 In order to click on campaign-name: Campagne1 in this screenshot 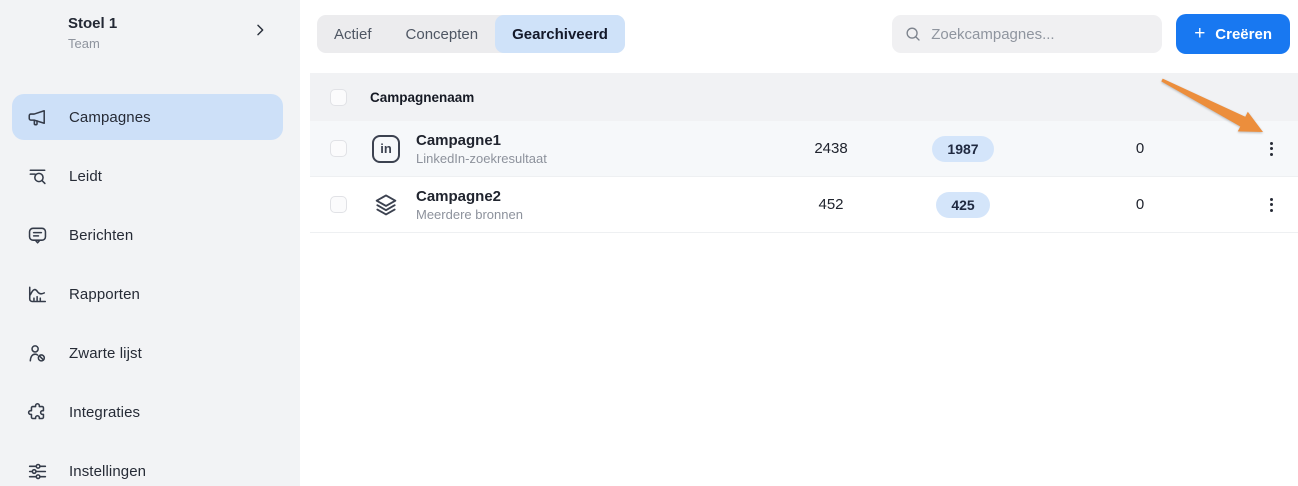, I will do `click(459, 140)`.